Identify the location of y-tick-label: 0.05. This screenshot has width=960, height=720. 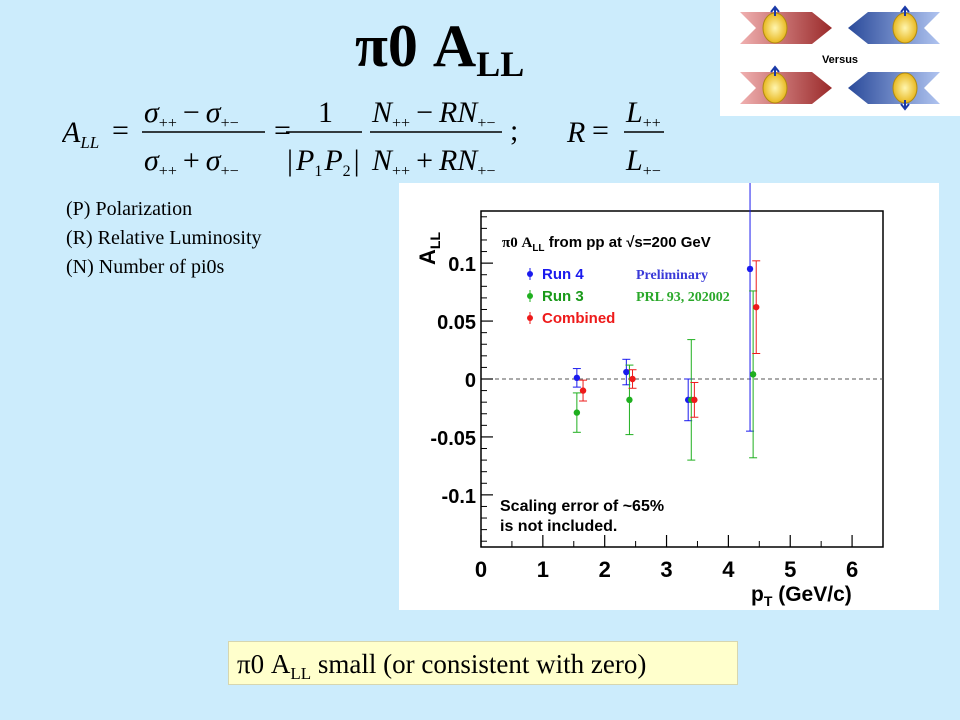
(456, 323).